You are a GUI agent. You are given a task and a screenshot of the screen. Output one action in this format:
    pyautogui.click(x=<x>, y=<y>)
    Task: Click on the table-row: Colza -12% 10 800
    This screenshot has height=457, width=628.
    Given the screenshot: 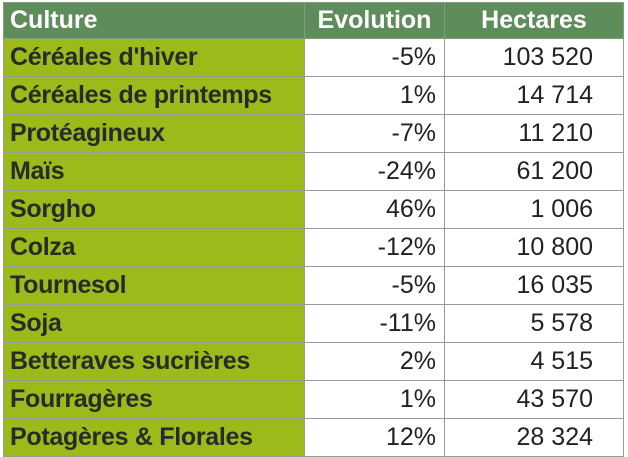 What is the action you would take?
    pyautogui.click(x=313, y=247)
    